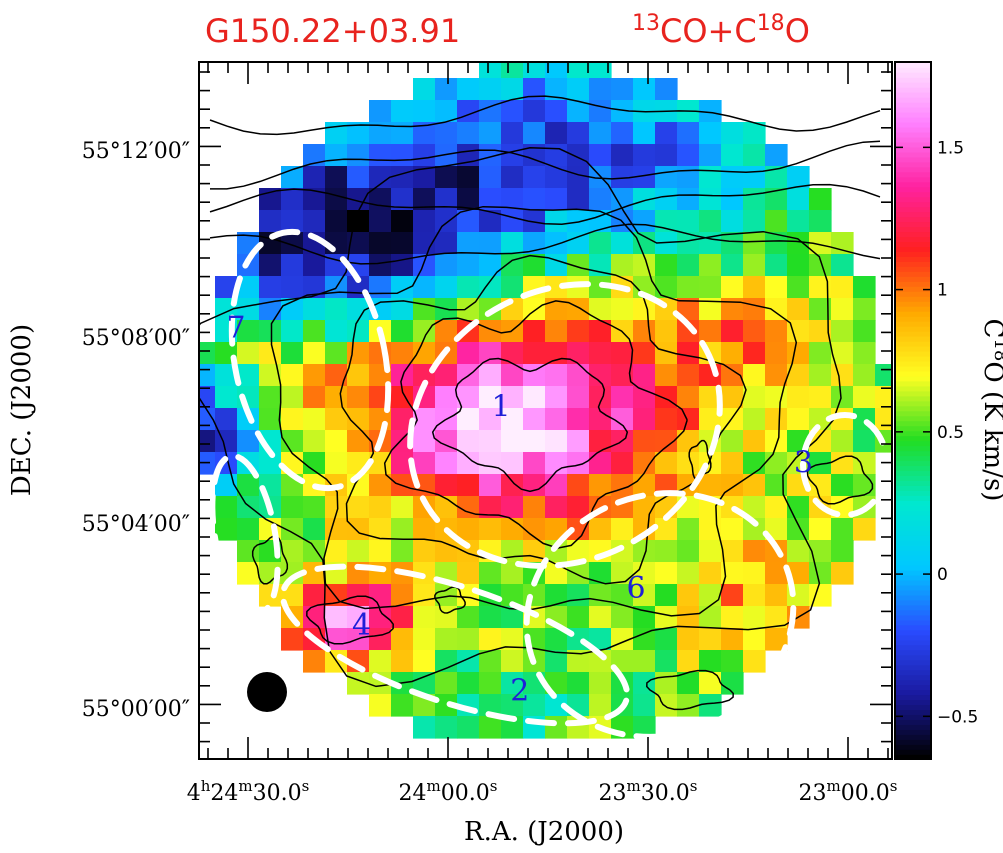  Describe the element at coordinates (530, 425) in the screenshot. I see `contour-line` at that location.